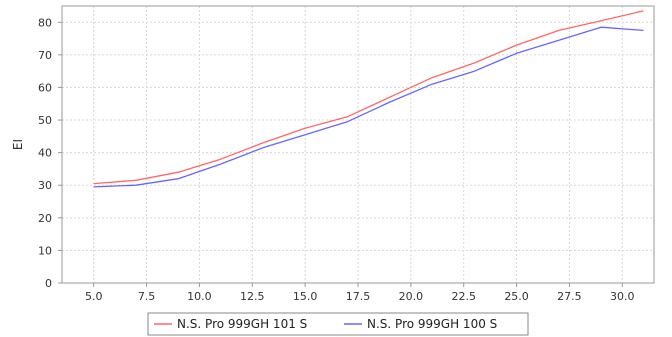 This screenshot has width=672, height=337. I want to click on legend-box, so click(338, 324).